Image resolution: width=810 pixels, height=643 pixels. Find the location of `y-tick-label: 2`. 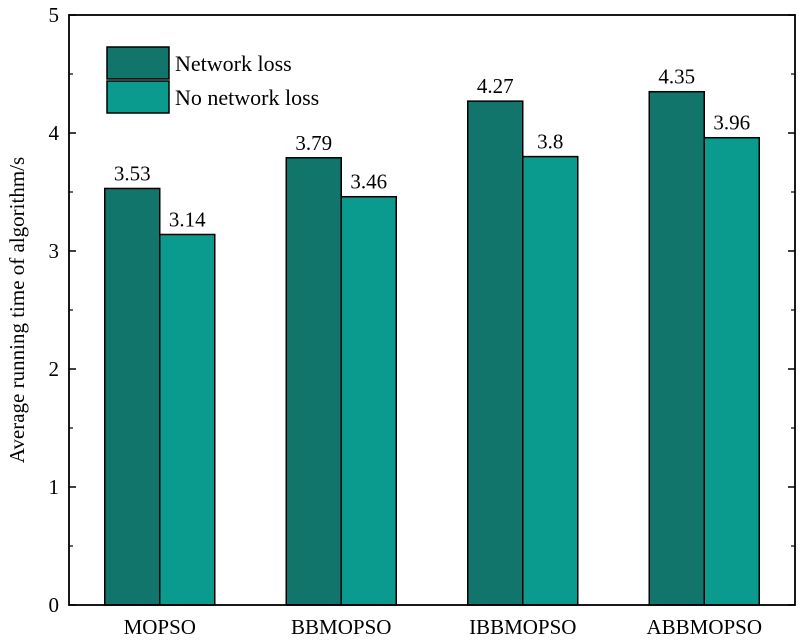

y-tick-label: 2 is located at coordinates (54, 369).